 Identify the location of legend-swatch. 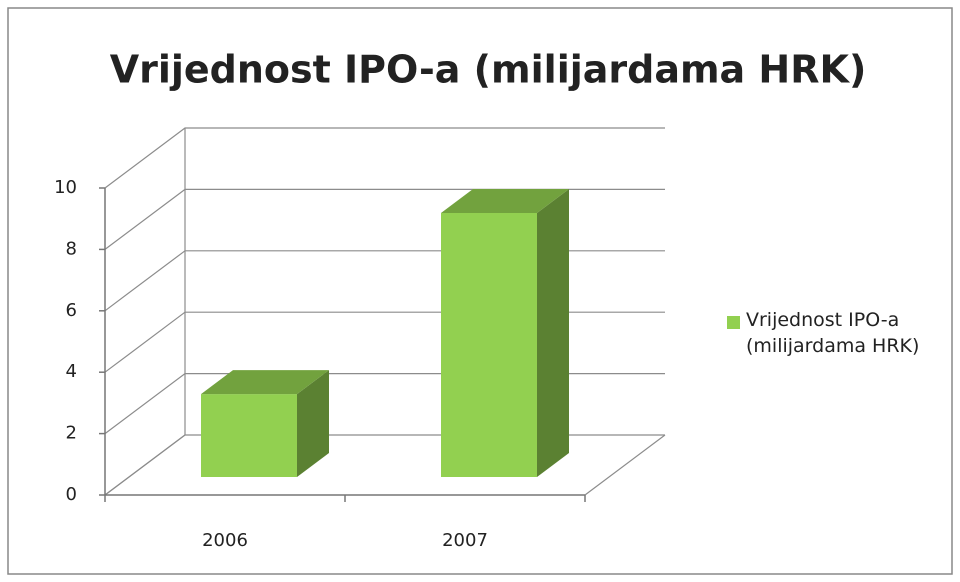
(733, 322).